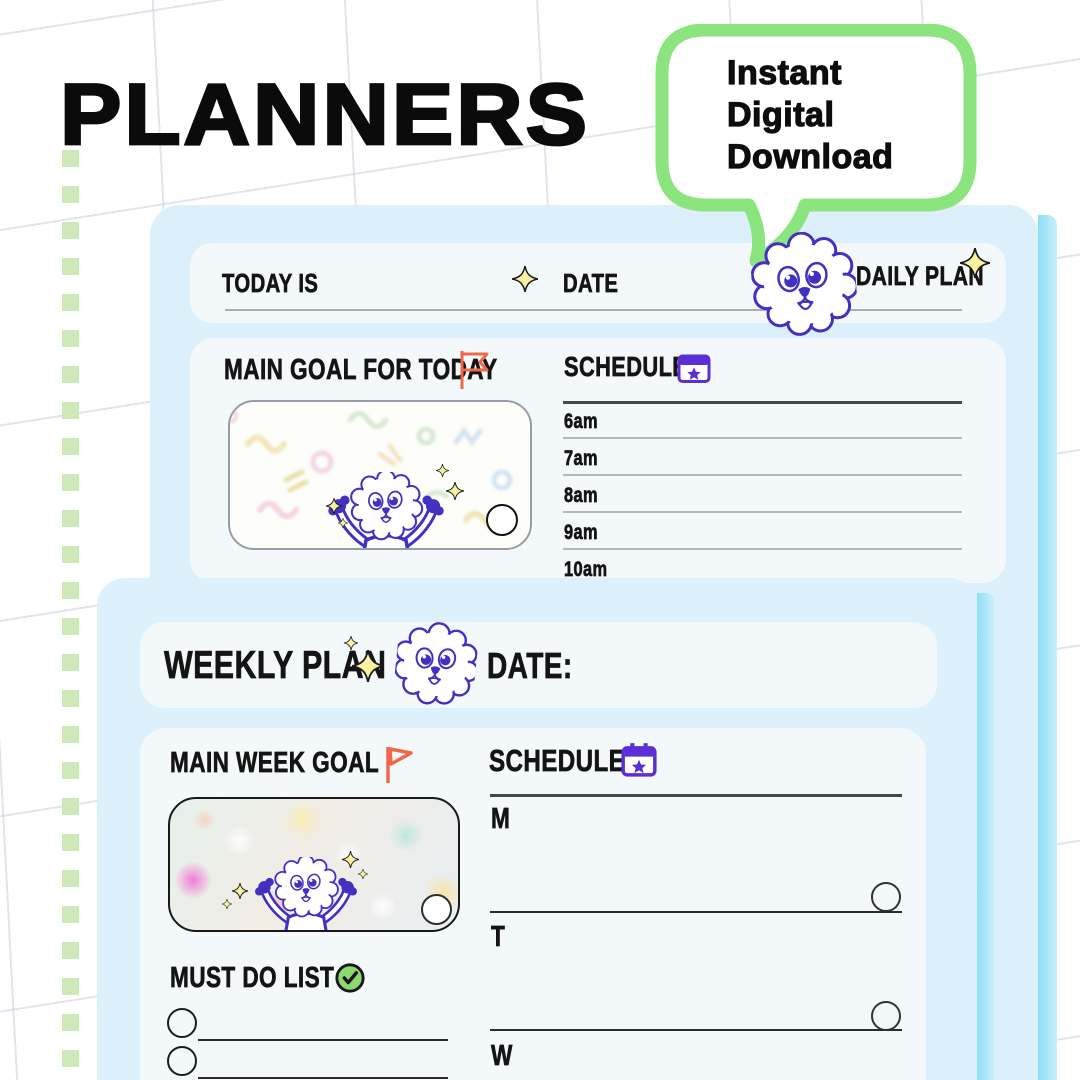  What do you see at coordinates (252, 978) in the screenshot?
I see `must-do-list-label: MUST DO LIST` at bounding box center [252, 978].